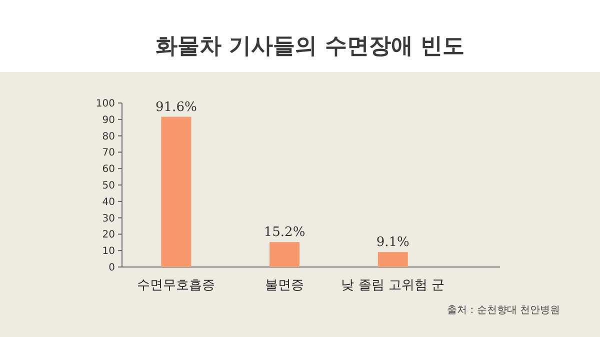 The image size is (600, 337). Describe the element at coordinates (108, 235) in the screenshot. I see `y-tick-label: 20` at that location.